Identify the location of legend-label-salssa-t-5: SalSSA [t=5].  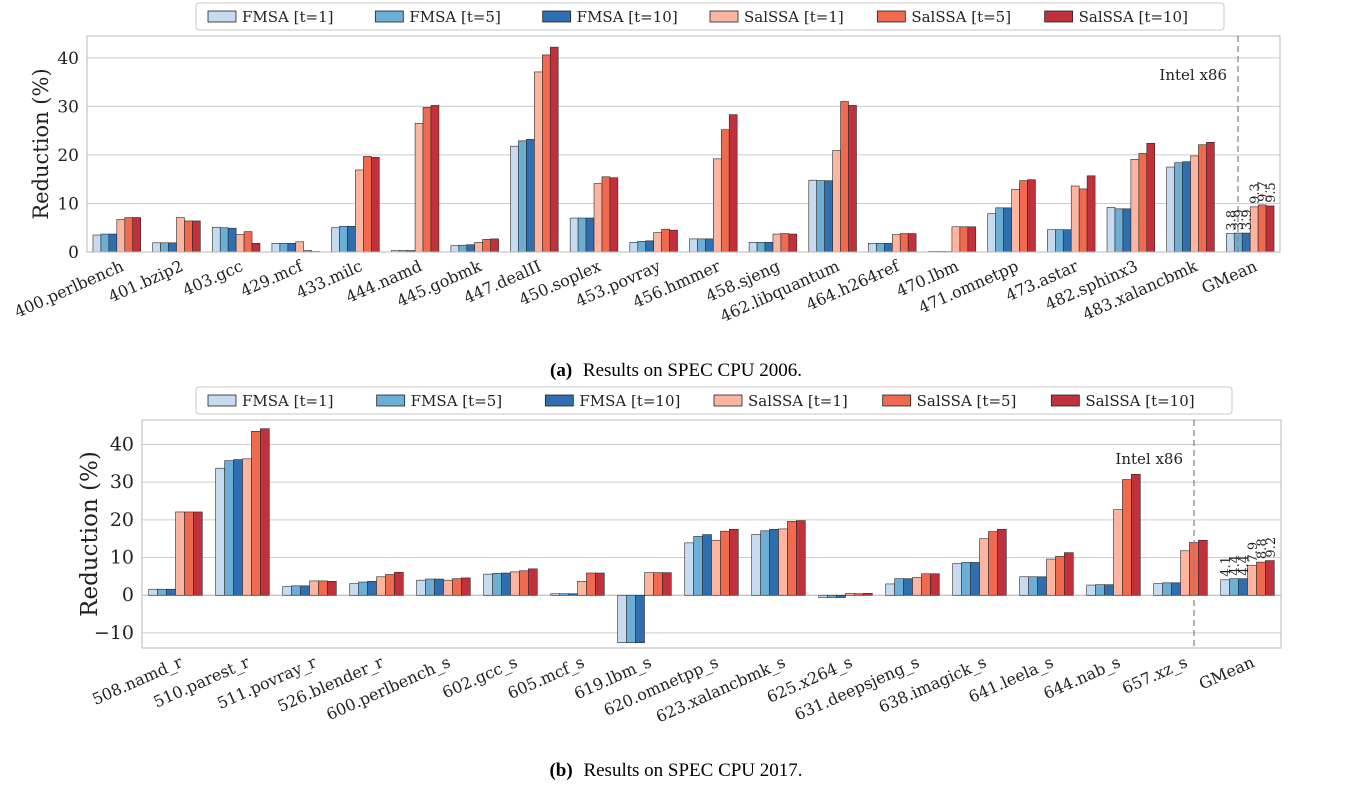
(961, 17).